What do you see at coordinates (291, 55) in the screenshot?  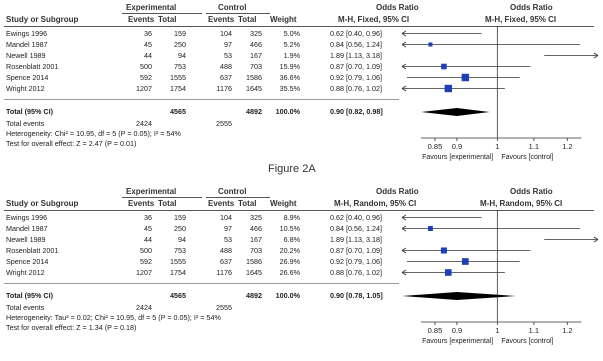 I see `study-weight: 1.9%` at bounding box center [291, 55].